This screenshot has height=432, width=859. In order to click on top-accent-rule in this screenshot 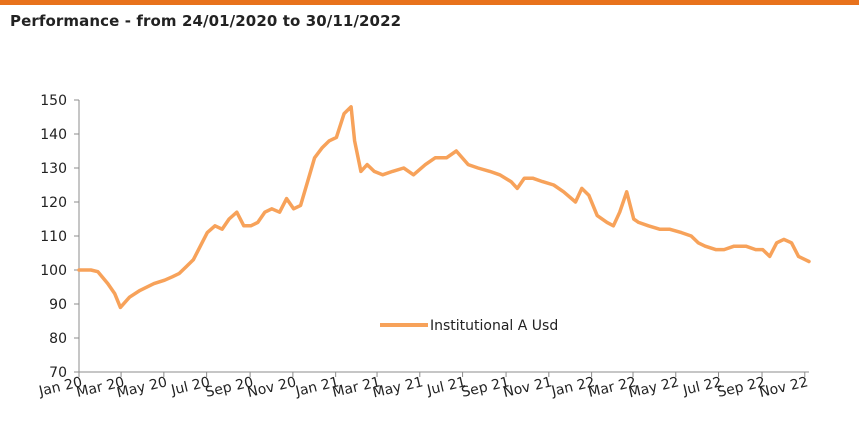, I will do `click(429, 2)`.